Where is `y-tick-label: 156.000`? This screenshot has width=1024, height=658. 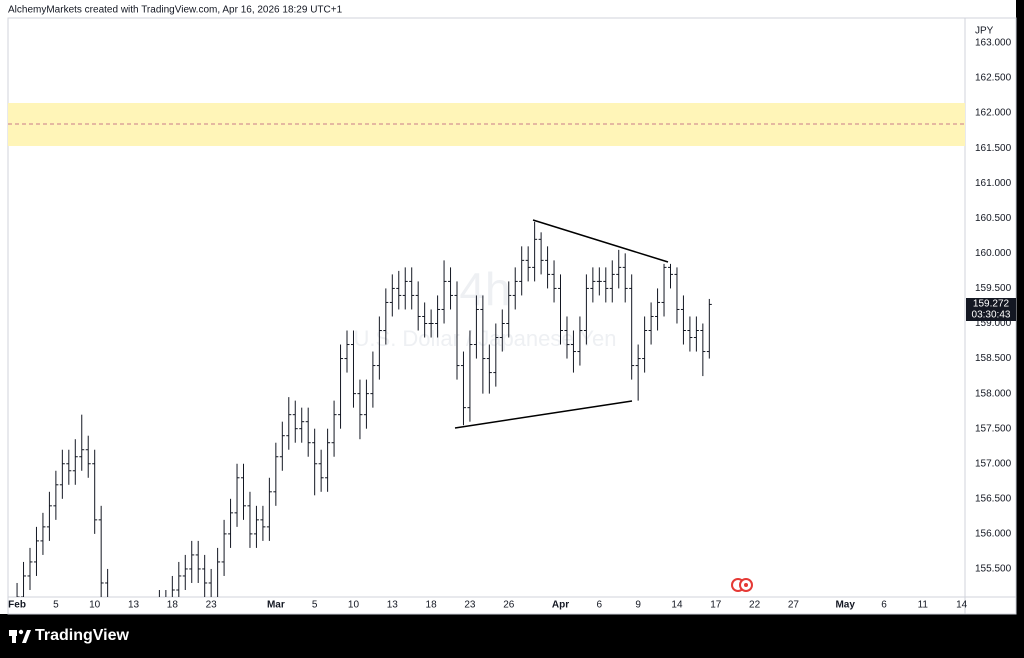 y-tick-label: 156.000 is located at coordinates (993, 534).